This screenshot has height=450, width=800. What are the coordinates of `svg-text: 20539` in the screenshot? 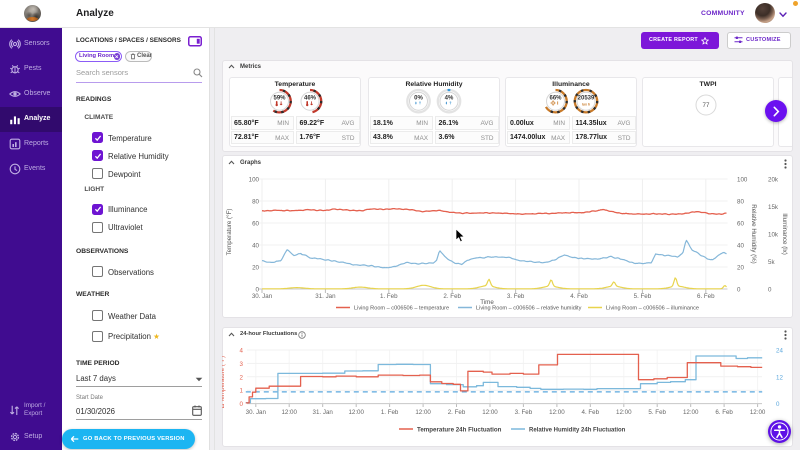 It's located at (586, 98).